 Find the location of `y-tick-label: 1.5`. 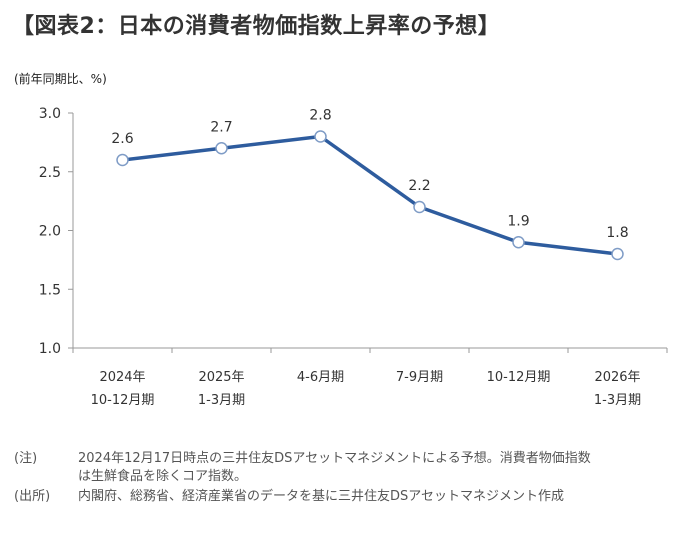

y-tick-label: 1.5 is located at coordinates (50, 290).